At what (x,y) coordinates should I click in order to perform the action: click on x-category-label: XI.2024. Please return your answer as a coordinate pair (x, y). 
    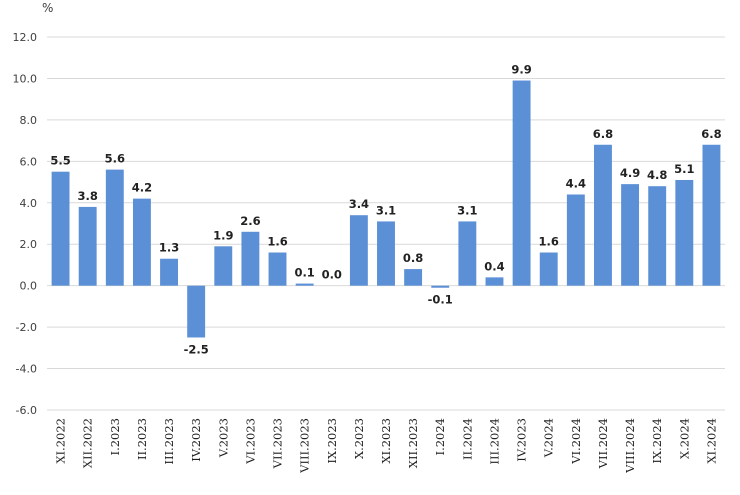
    Looking at the image, I should click on (711, 441).